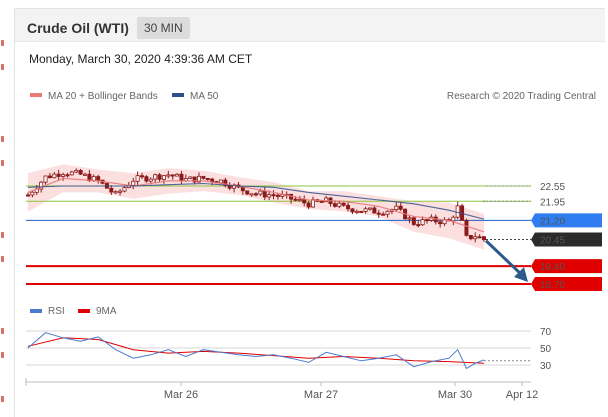 The width and height of the screenshot is (608, 417). I want to click on candles-layer, so click(255, 205).